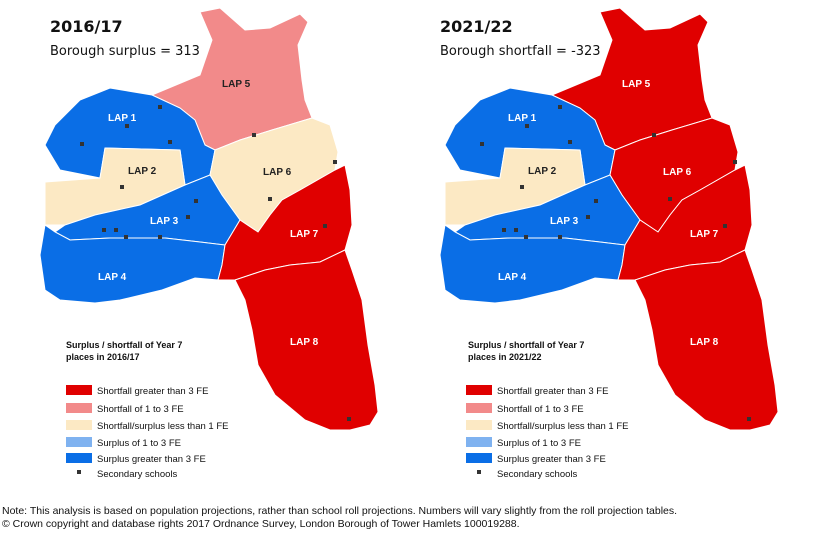 The height and width of the screenshot is (538, 824). I want to click on legend-title-line2: places in 2021/22, so click(505, 357).